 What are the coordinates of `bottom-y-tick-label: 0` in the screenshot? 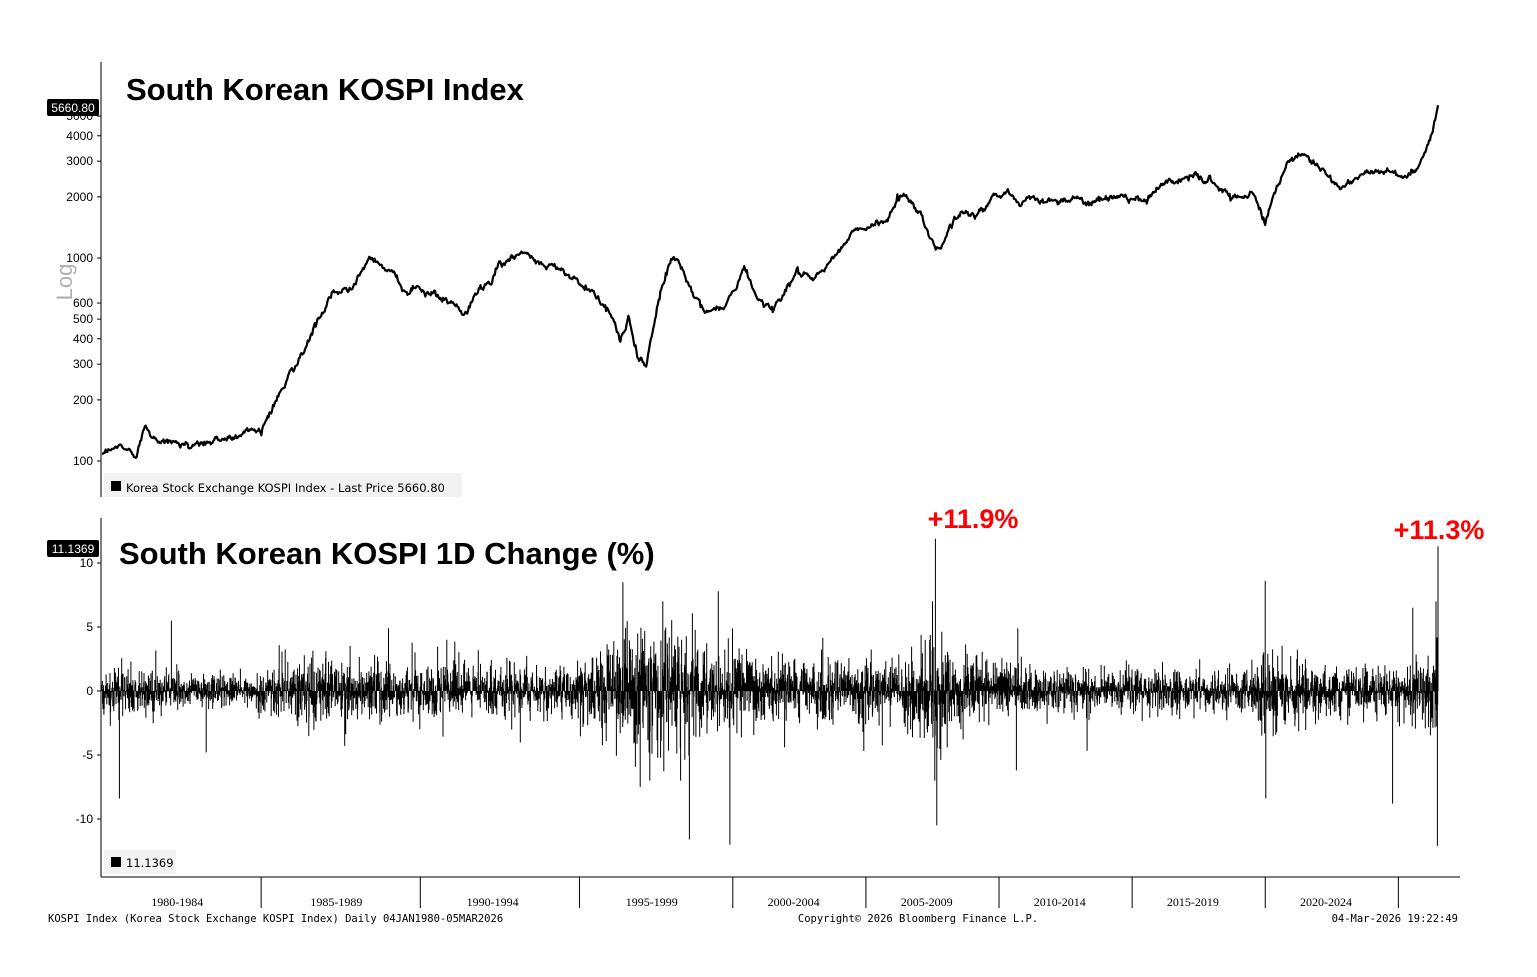 It's located at (89, 691).